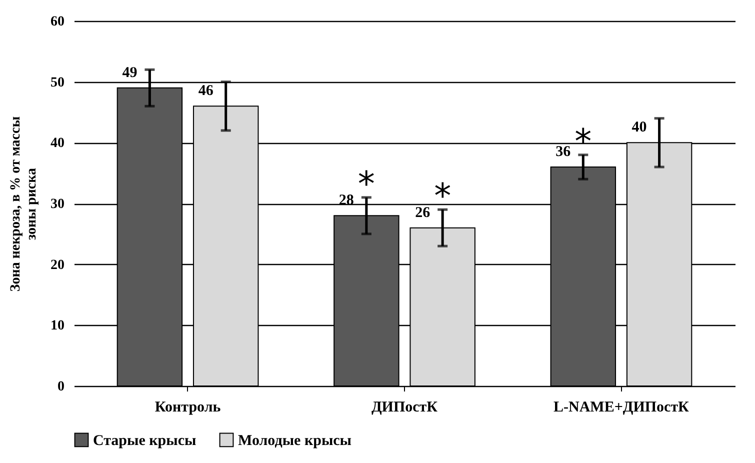 This screenshot has height=463, width=755. I want to click on y-tick-label: 20, so click(57, 265).